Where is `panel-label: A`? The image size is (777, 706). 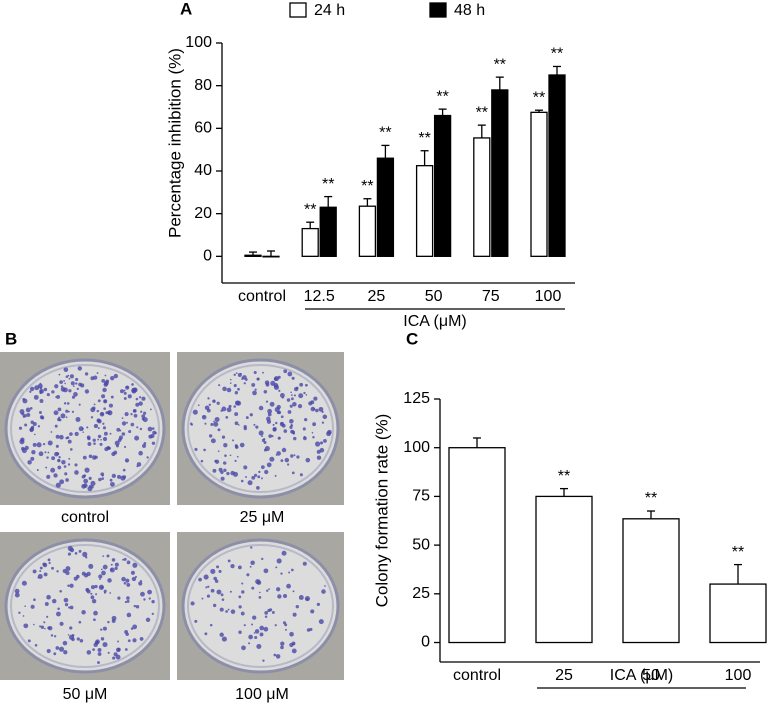 panel-label: A is located at coordinates (186, 9).